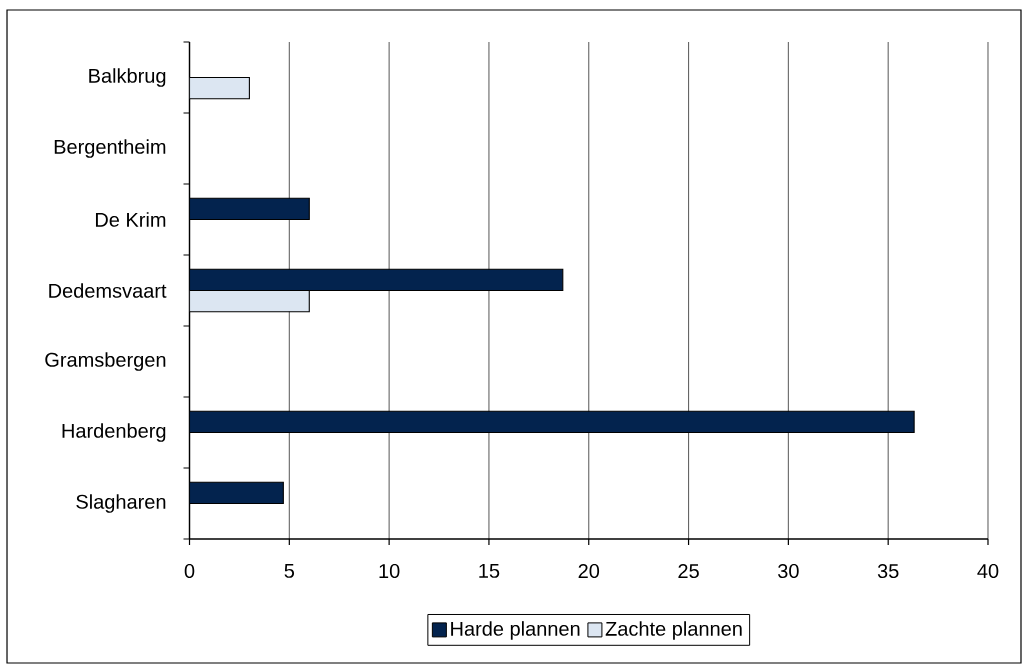  What do you see at coordinates (127, 77) in the screenshot?
I see `y-tick-label: Balkbrug` at bounding box center [127, 77].